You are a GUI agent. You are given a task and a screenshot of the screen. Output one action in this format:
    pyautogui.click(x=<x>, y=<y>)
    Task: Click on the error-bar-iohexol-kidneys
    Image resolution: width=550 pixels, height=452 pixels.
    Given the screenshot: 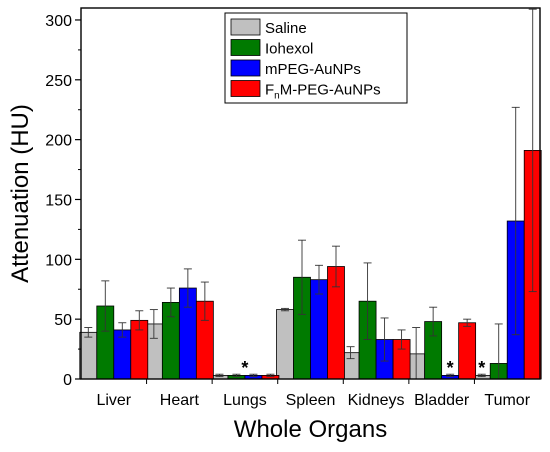 What is the action you would take?
    pyautogui.click(x=367, y=301)
    